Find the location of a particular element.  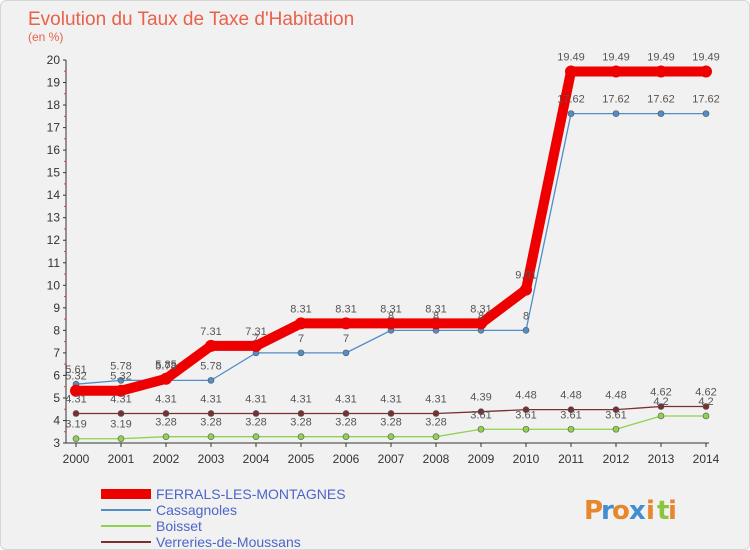

x-tick-label: 2012 is located at coordinates (616, 459).